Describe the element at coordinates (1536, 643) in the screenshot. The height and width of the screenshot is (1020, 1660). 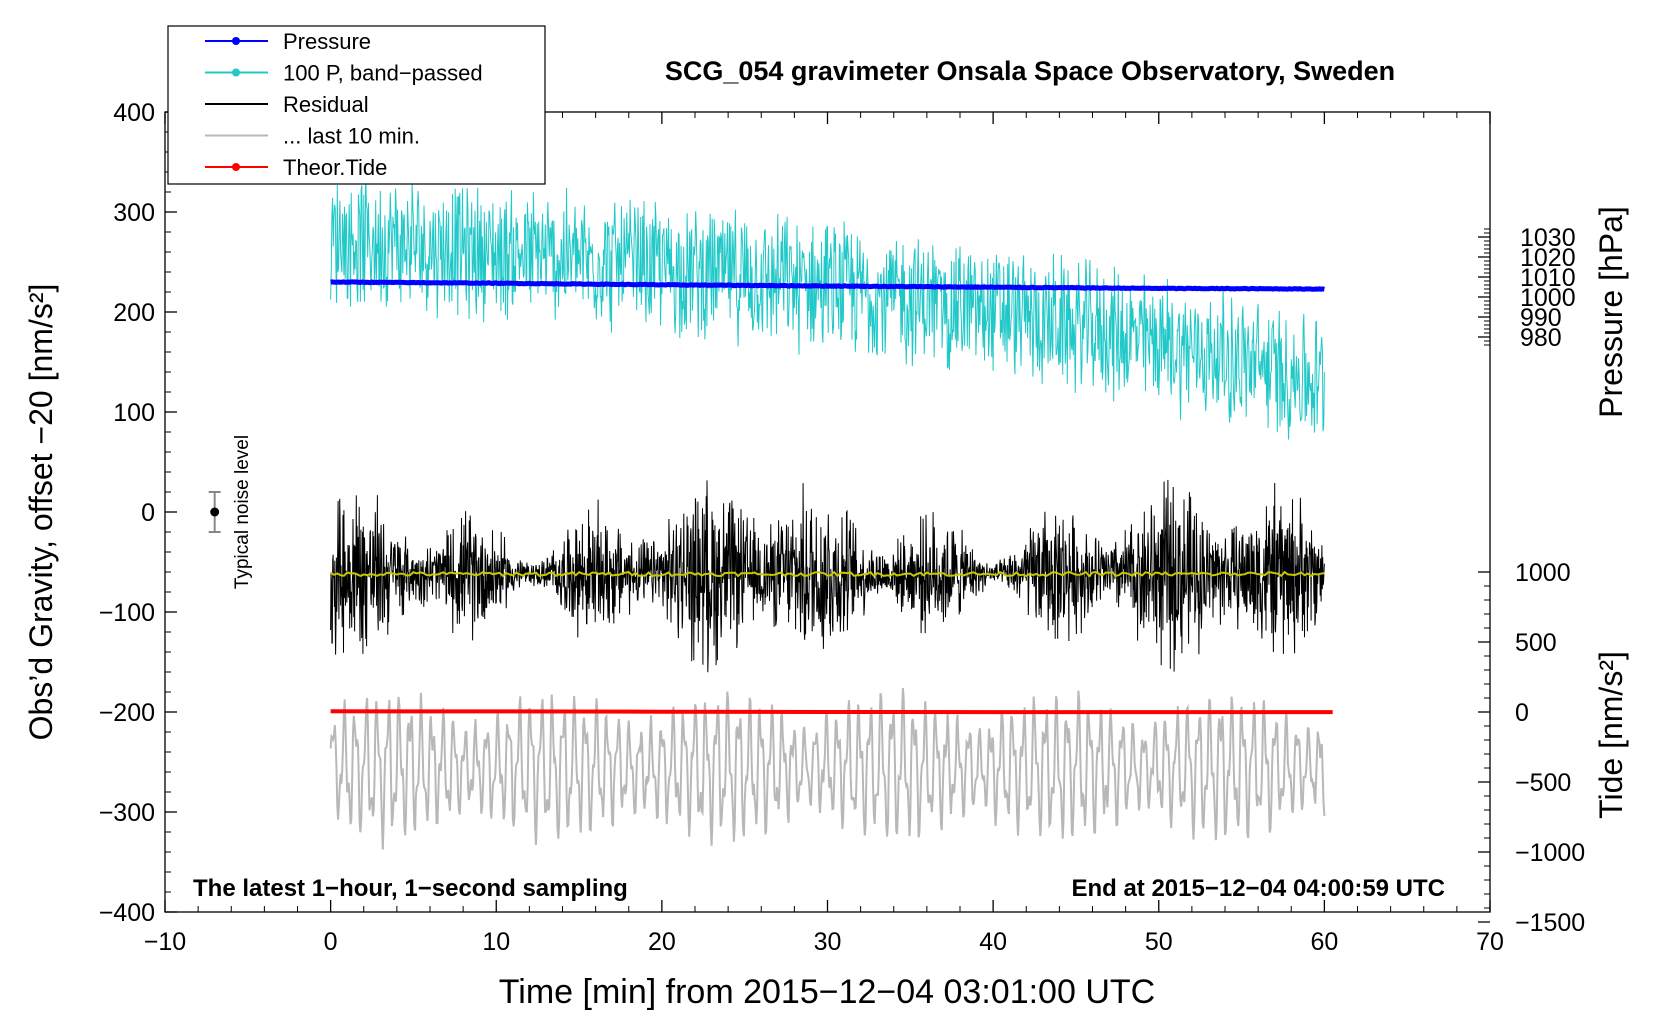
I see `tide-tick-label: 500` at that location.